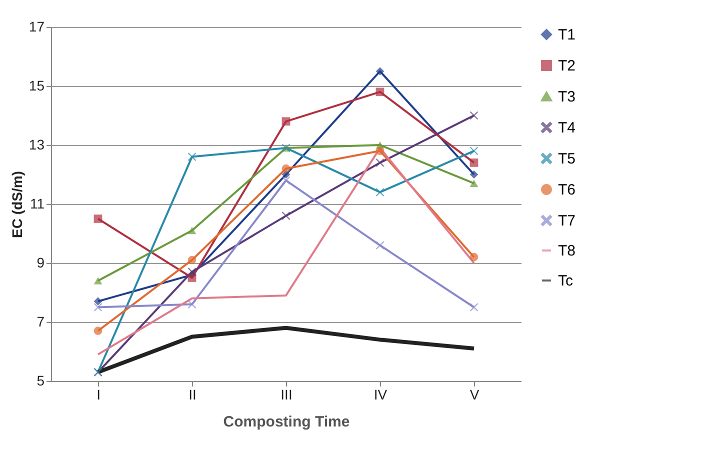 The height and width of the screenshot is (467, 715). I want to click on legend-label: T6, so click(567, 190).